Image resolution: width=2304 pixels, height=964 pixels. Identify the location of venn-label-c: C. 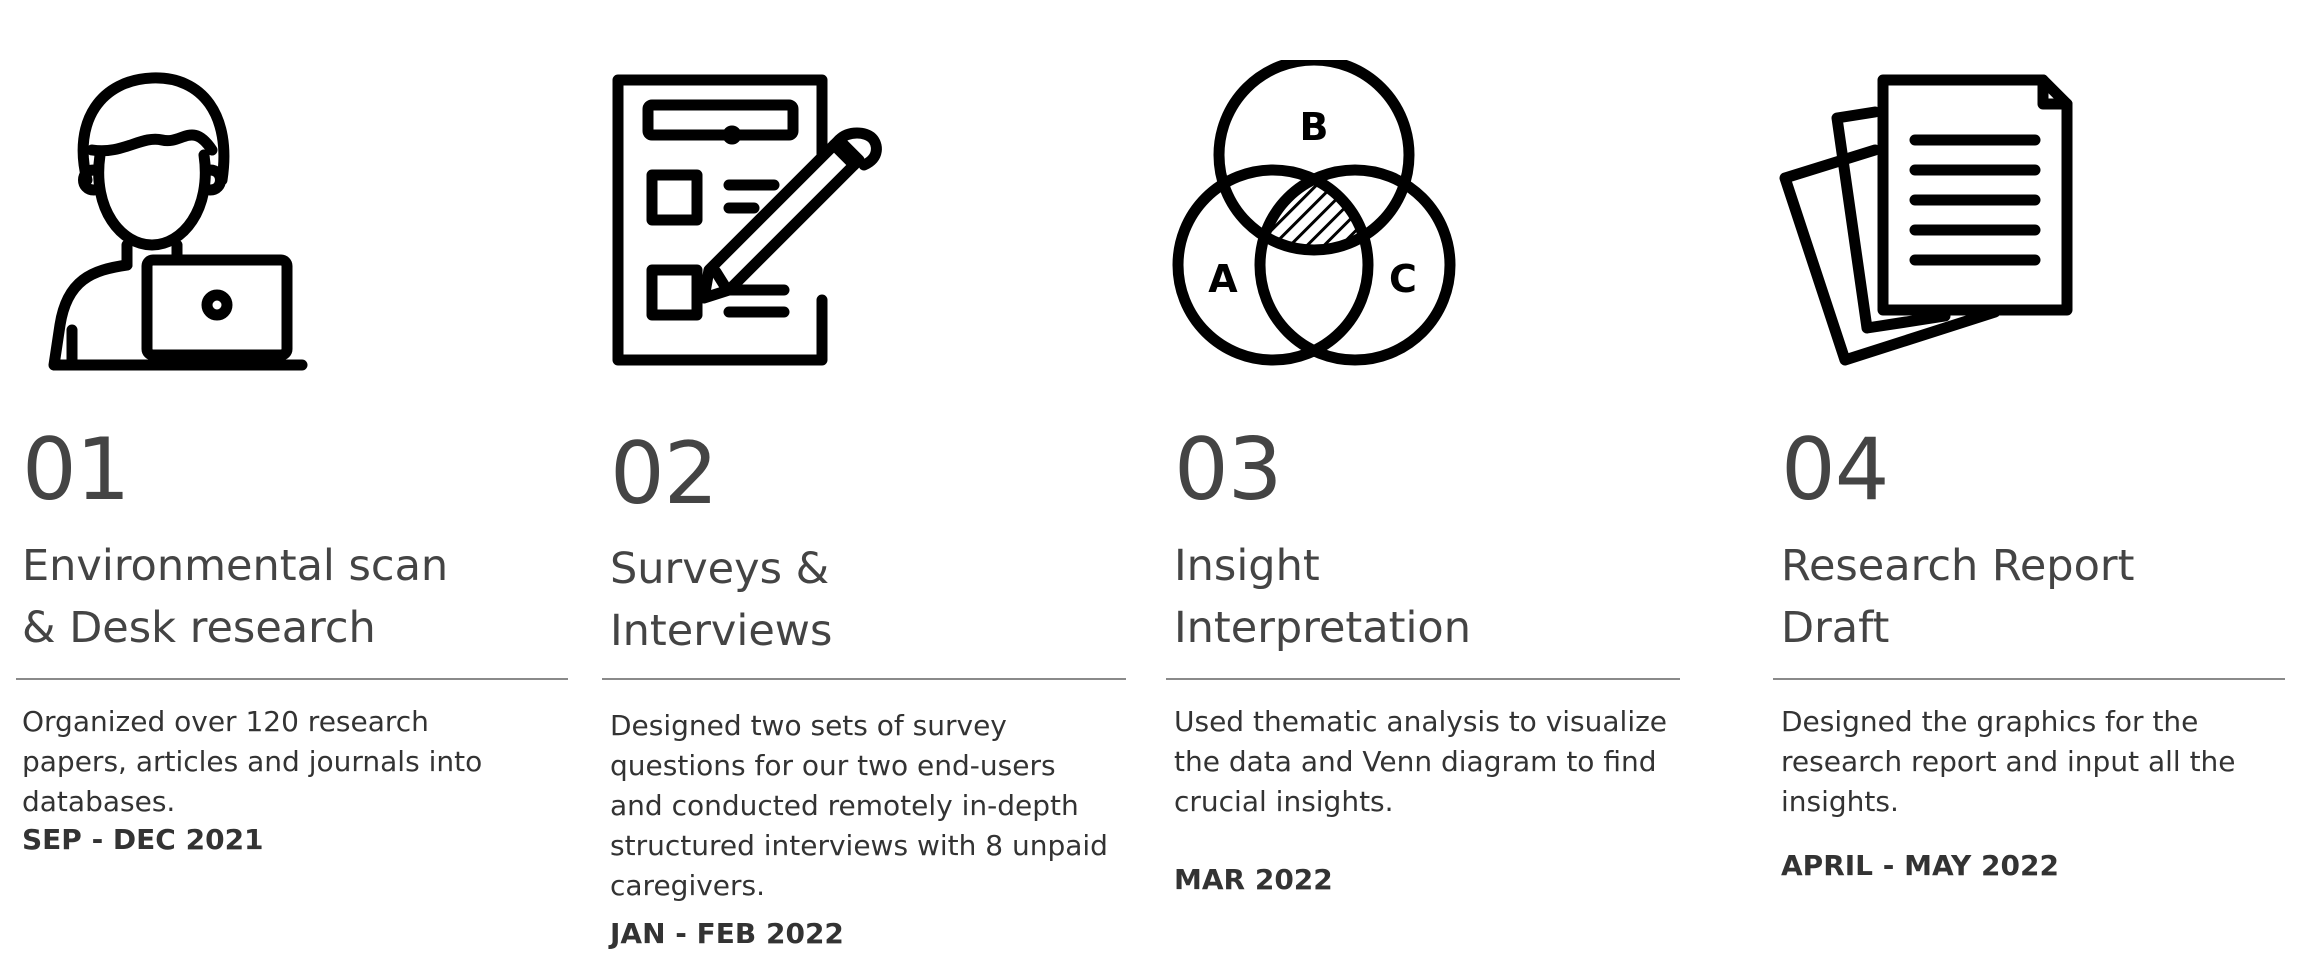
(1403, 279).